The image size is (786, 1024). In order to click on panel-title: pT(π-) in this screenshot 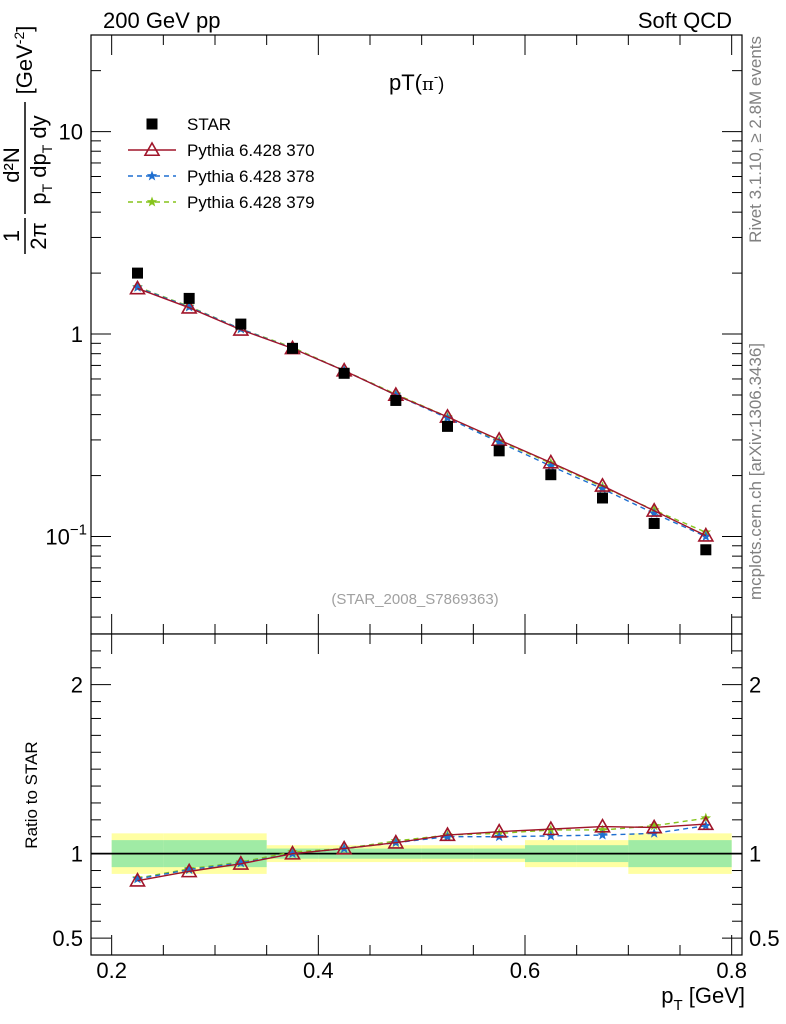, I will do `click(416, 82)`.